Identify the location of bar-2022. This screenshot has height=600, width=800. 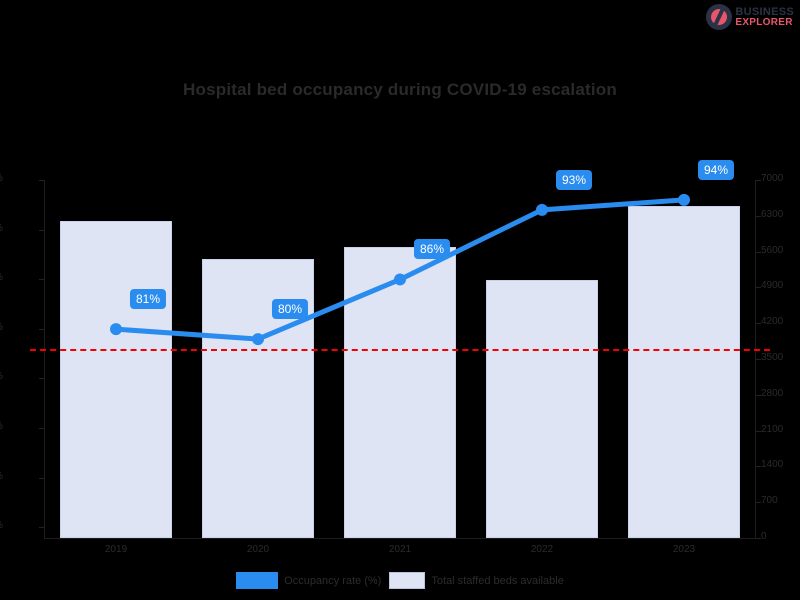
(542, 408).